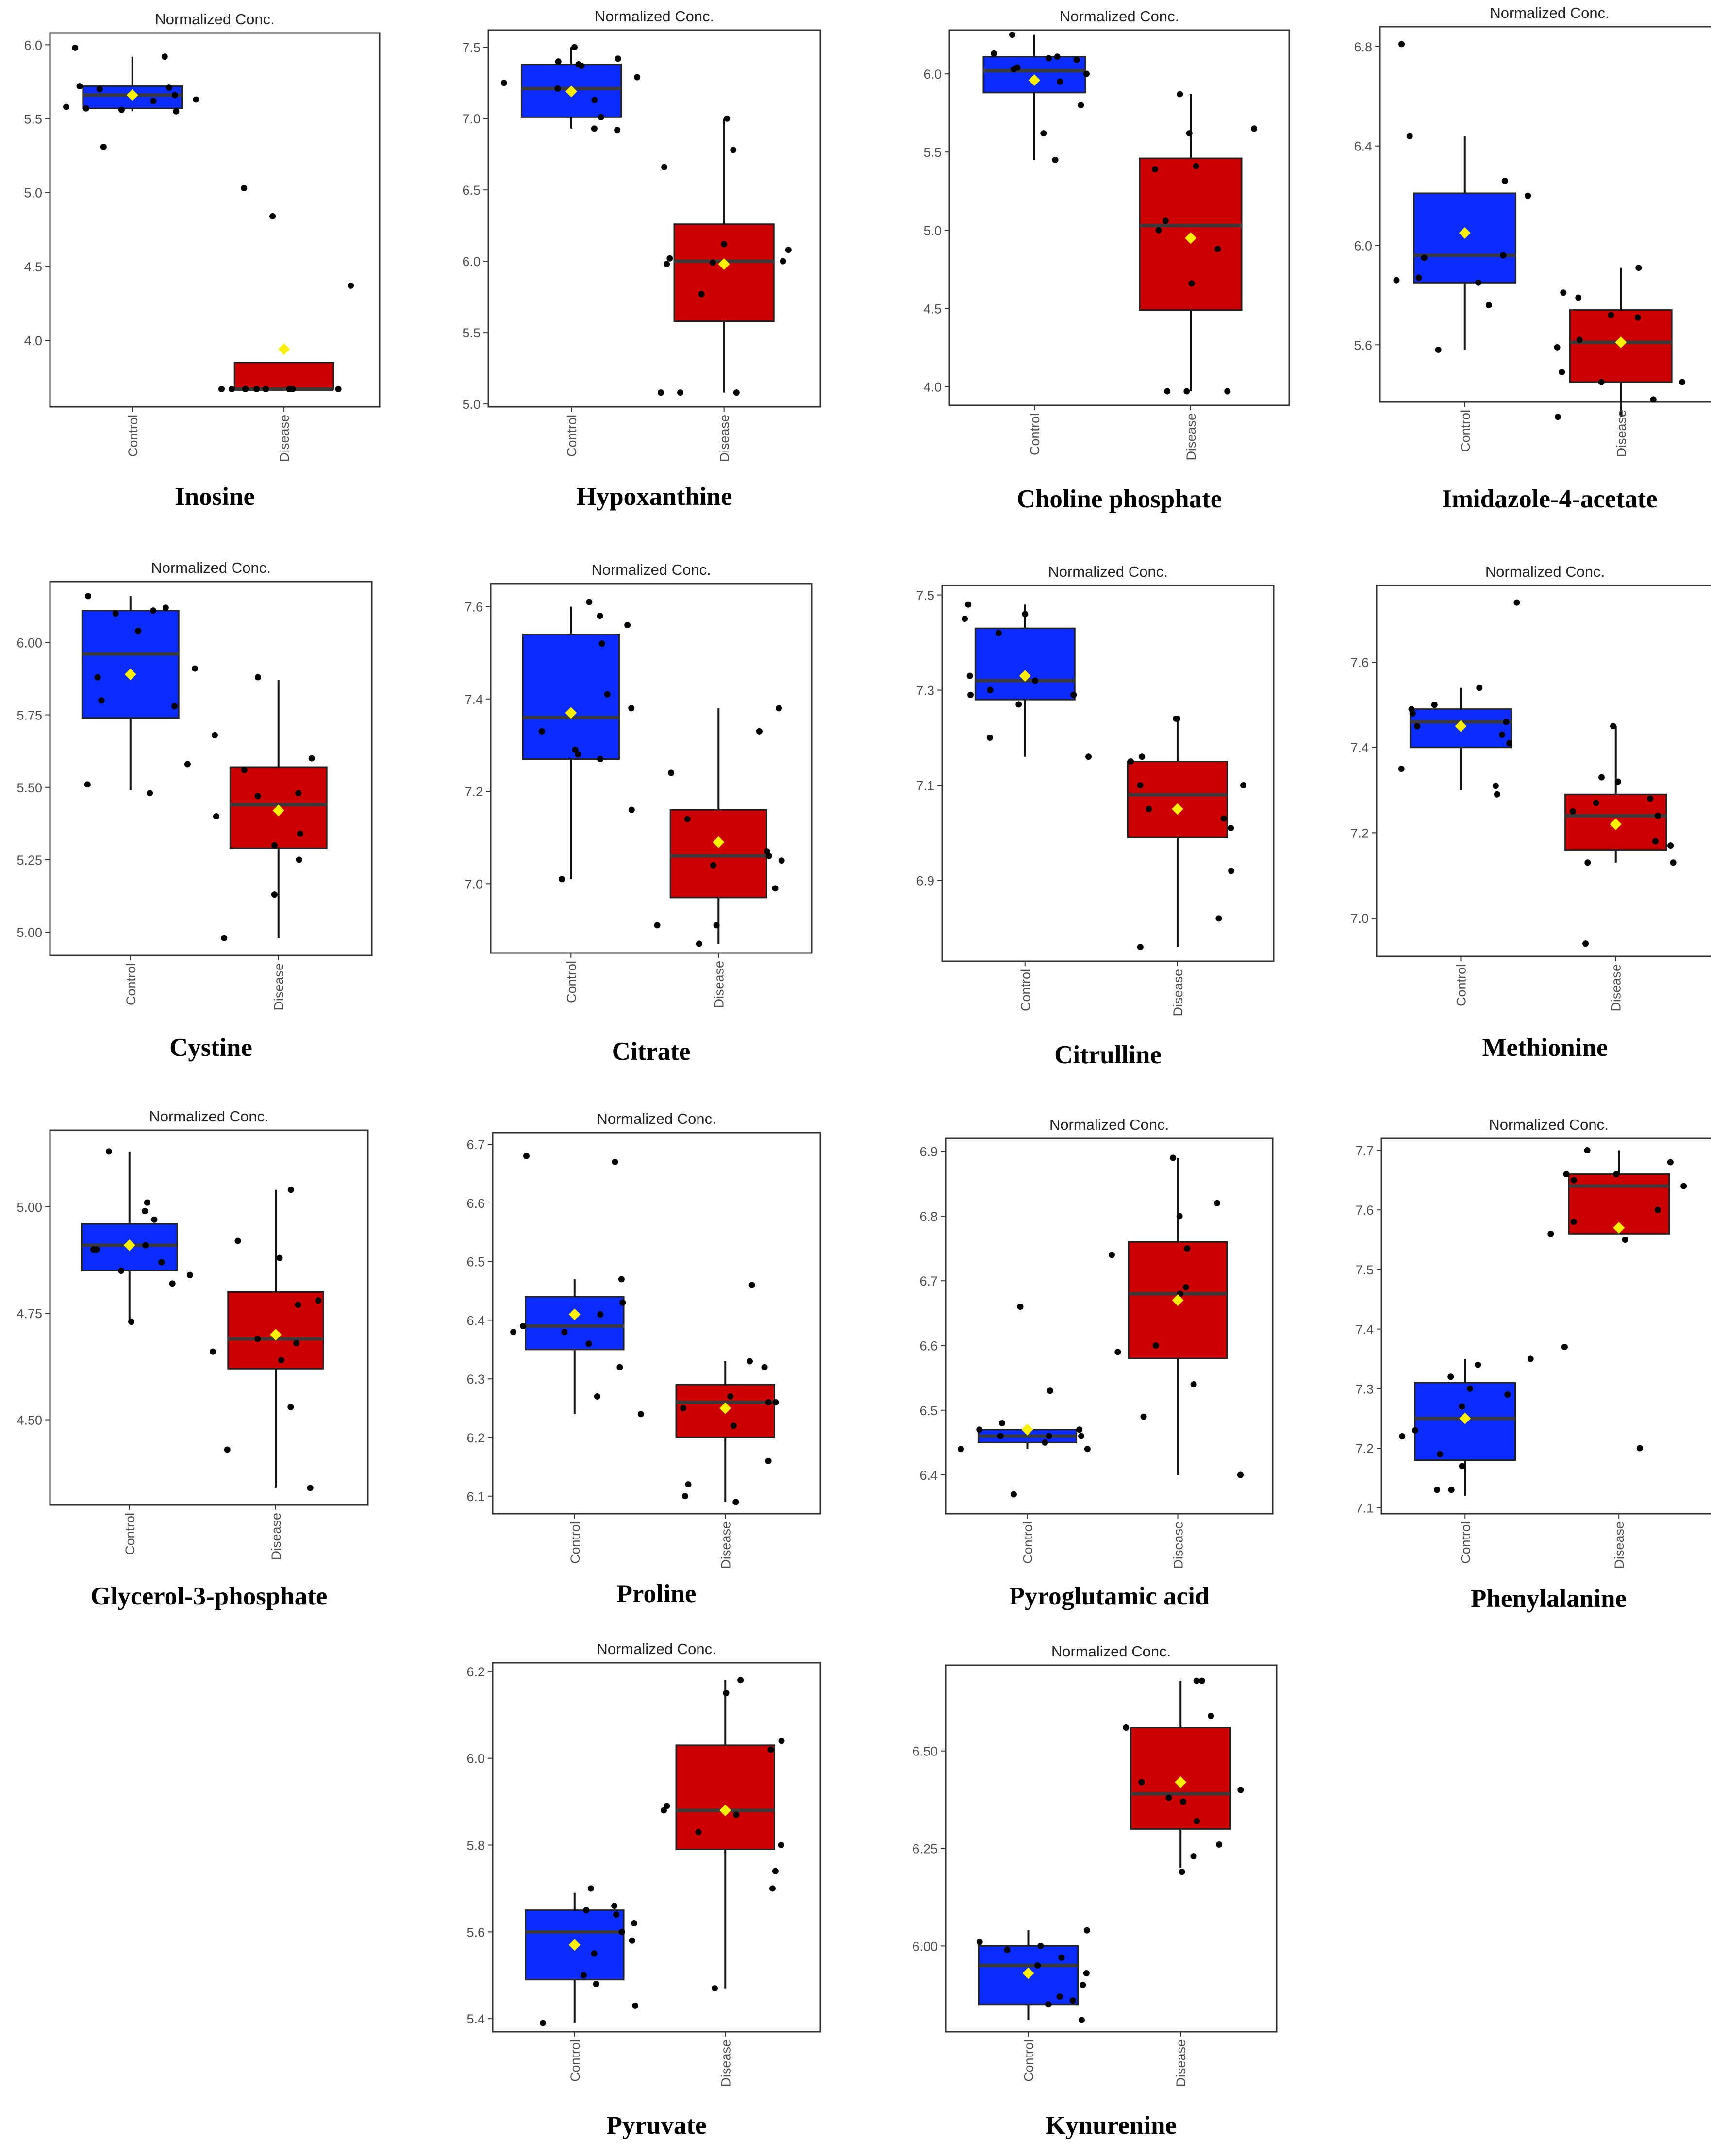 This screenshot has height=2156, width=1711. Describe the element at coordinates (925, 785) in the screenshot. I see `y-tick-label: 7.1` at that location.